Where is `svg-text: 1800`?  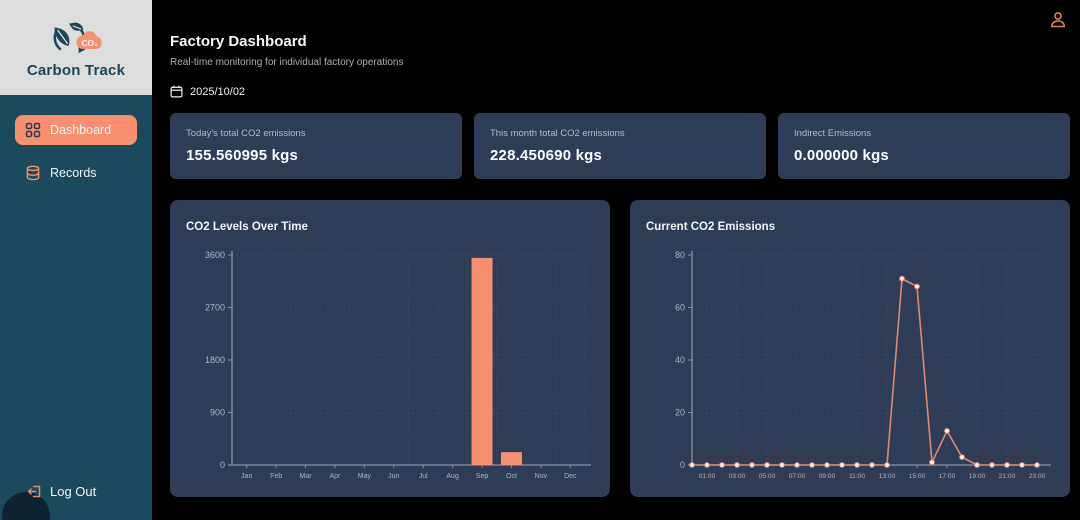 svg-text: 1800 is located at coordinates (215, 360).